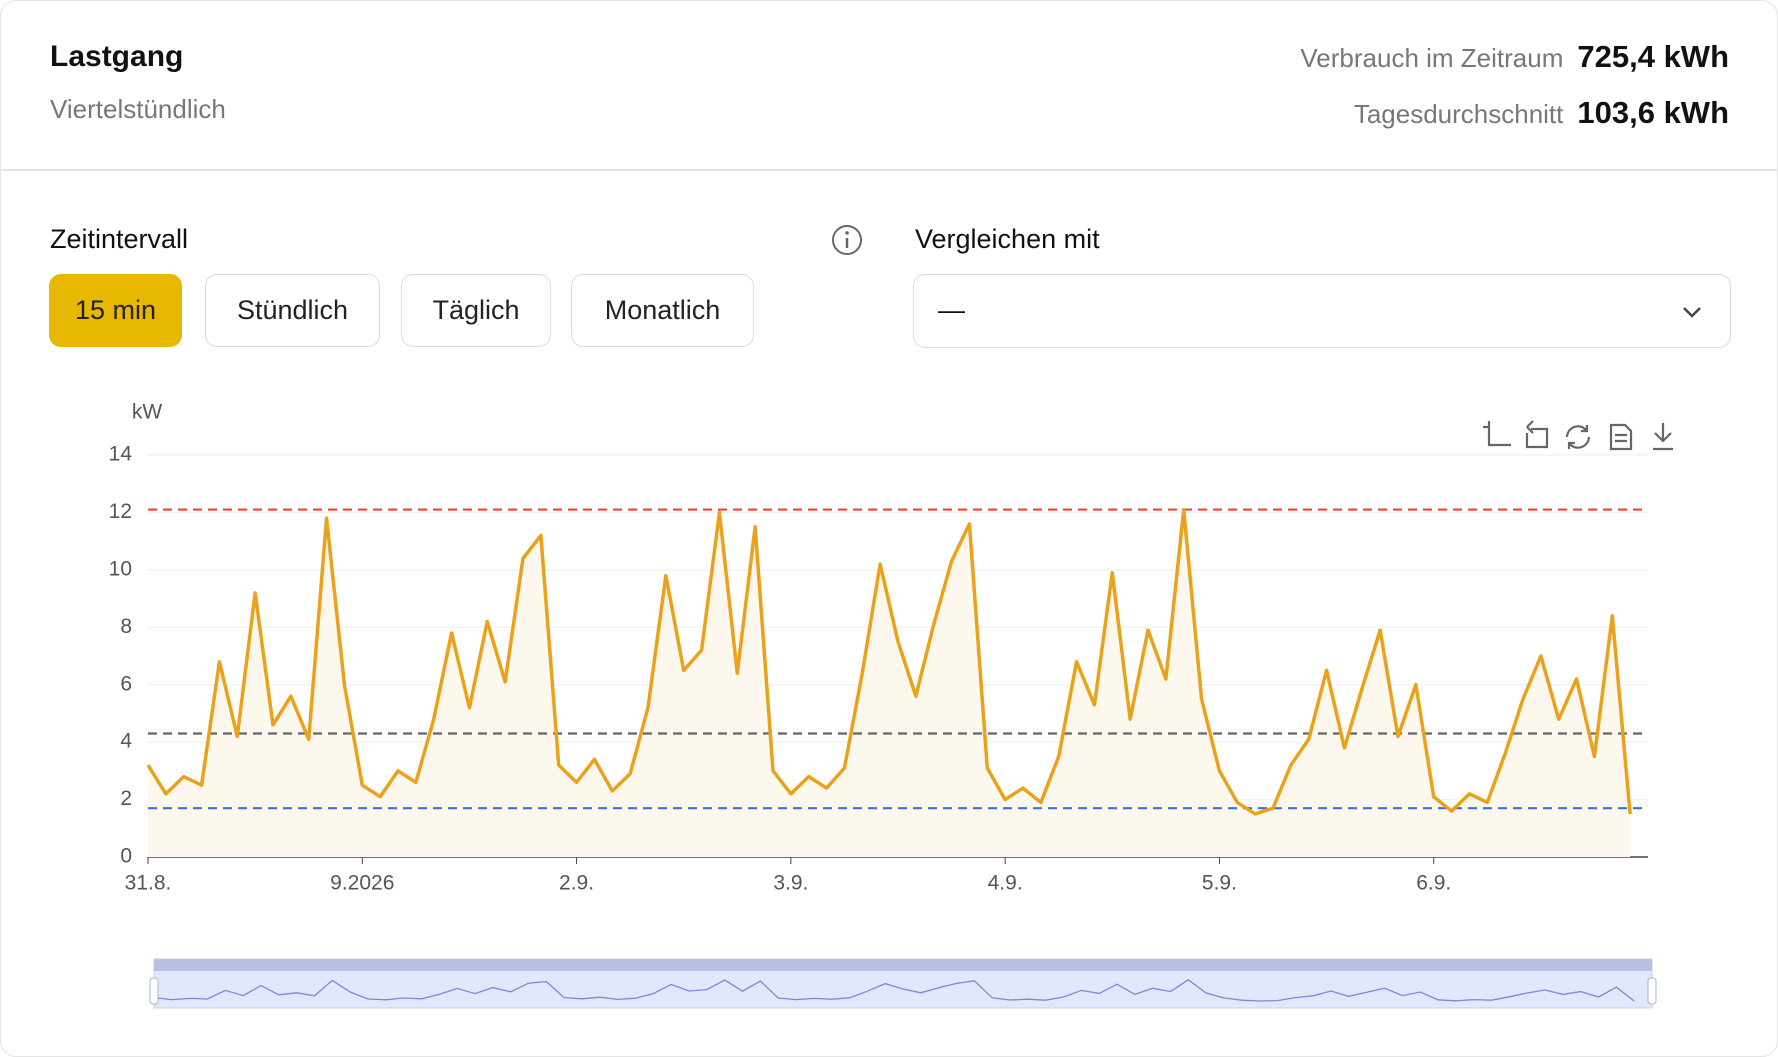  I want to click on x-tick-label: 2.9., so click(576, 883).